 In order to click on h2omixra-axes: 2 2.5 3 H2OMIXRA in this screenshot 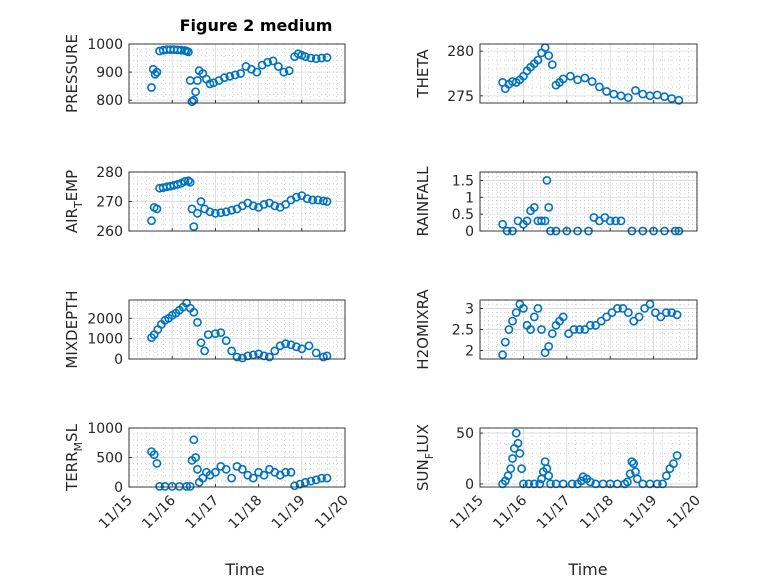, I will do `click(556, 329)`.